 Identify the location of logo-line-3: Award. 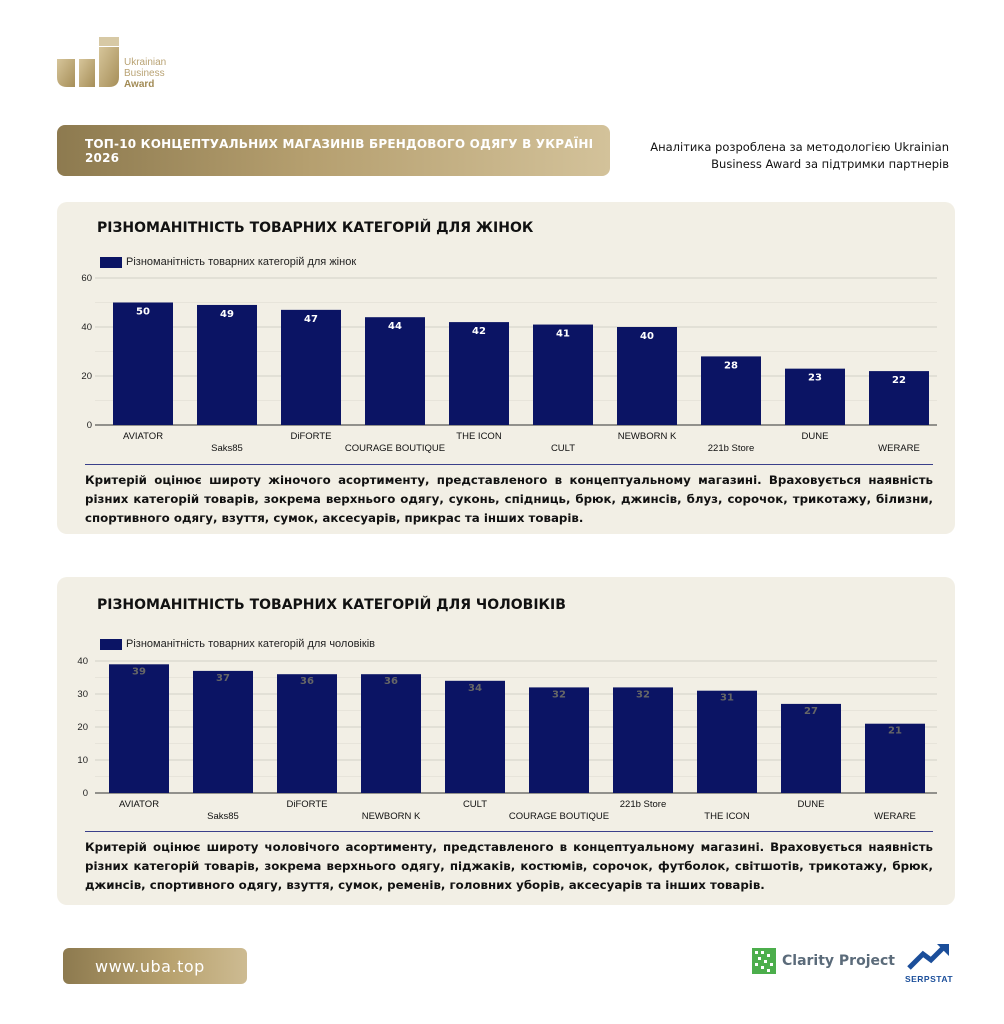
(139, 84).